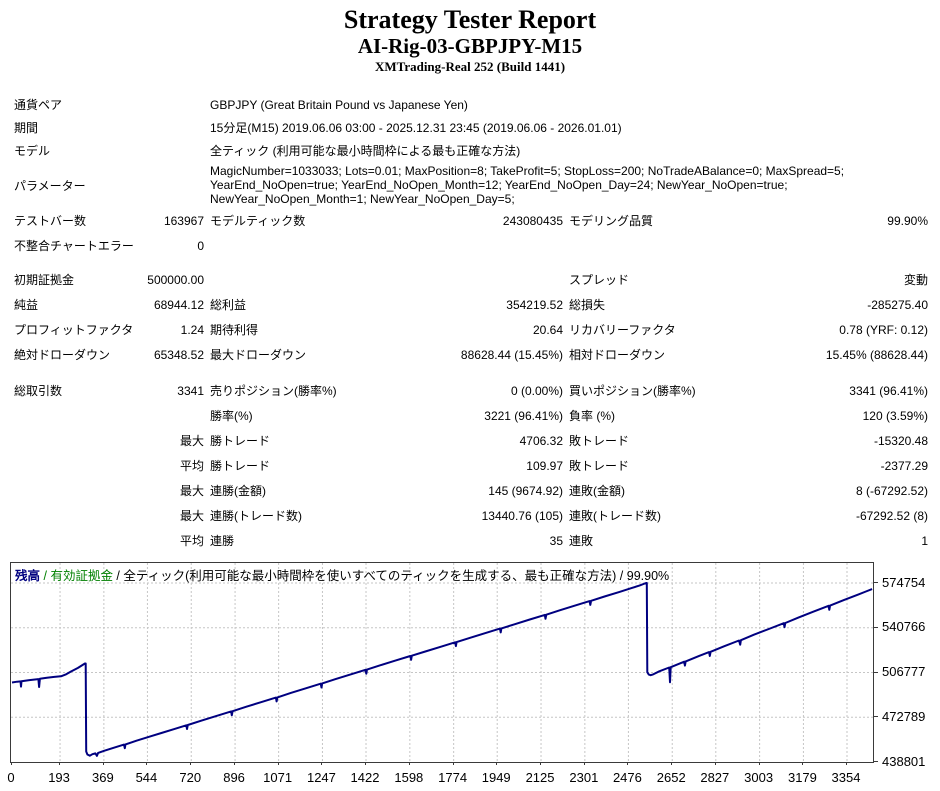 This screenshot has height=791, width=940. Describe the element at coordinates (617, 355) in the screenshot. I see `stat-label: 相対ドローダウン` at that location.